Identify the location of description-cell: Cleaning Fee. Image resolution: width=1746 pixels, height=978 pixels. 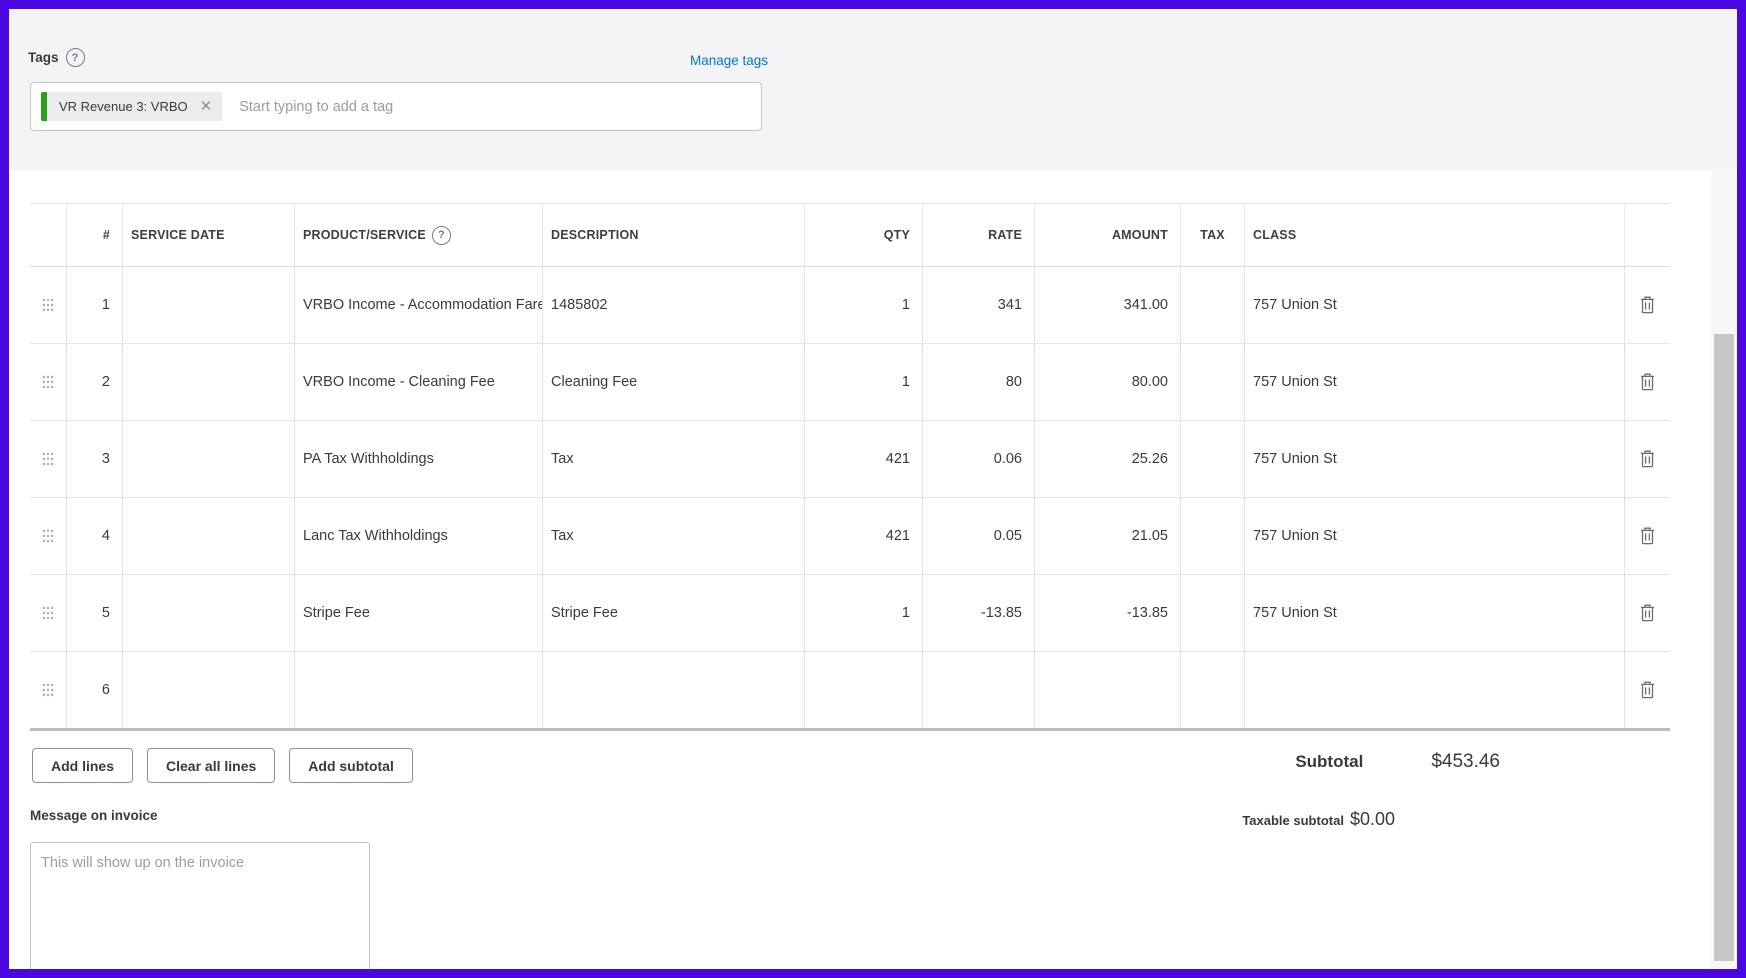
(673, 382).